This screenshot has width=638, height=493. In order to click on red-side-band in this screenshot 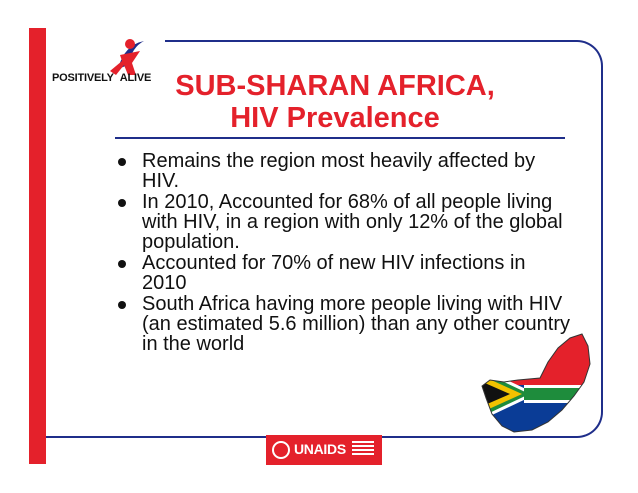, I will do `click(37, 246)`.